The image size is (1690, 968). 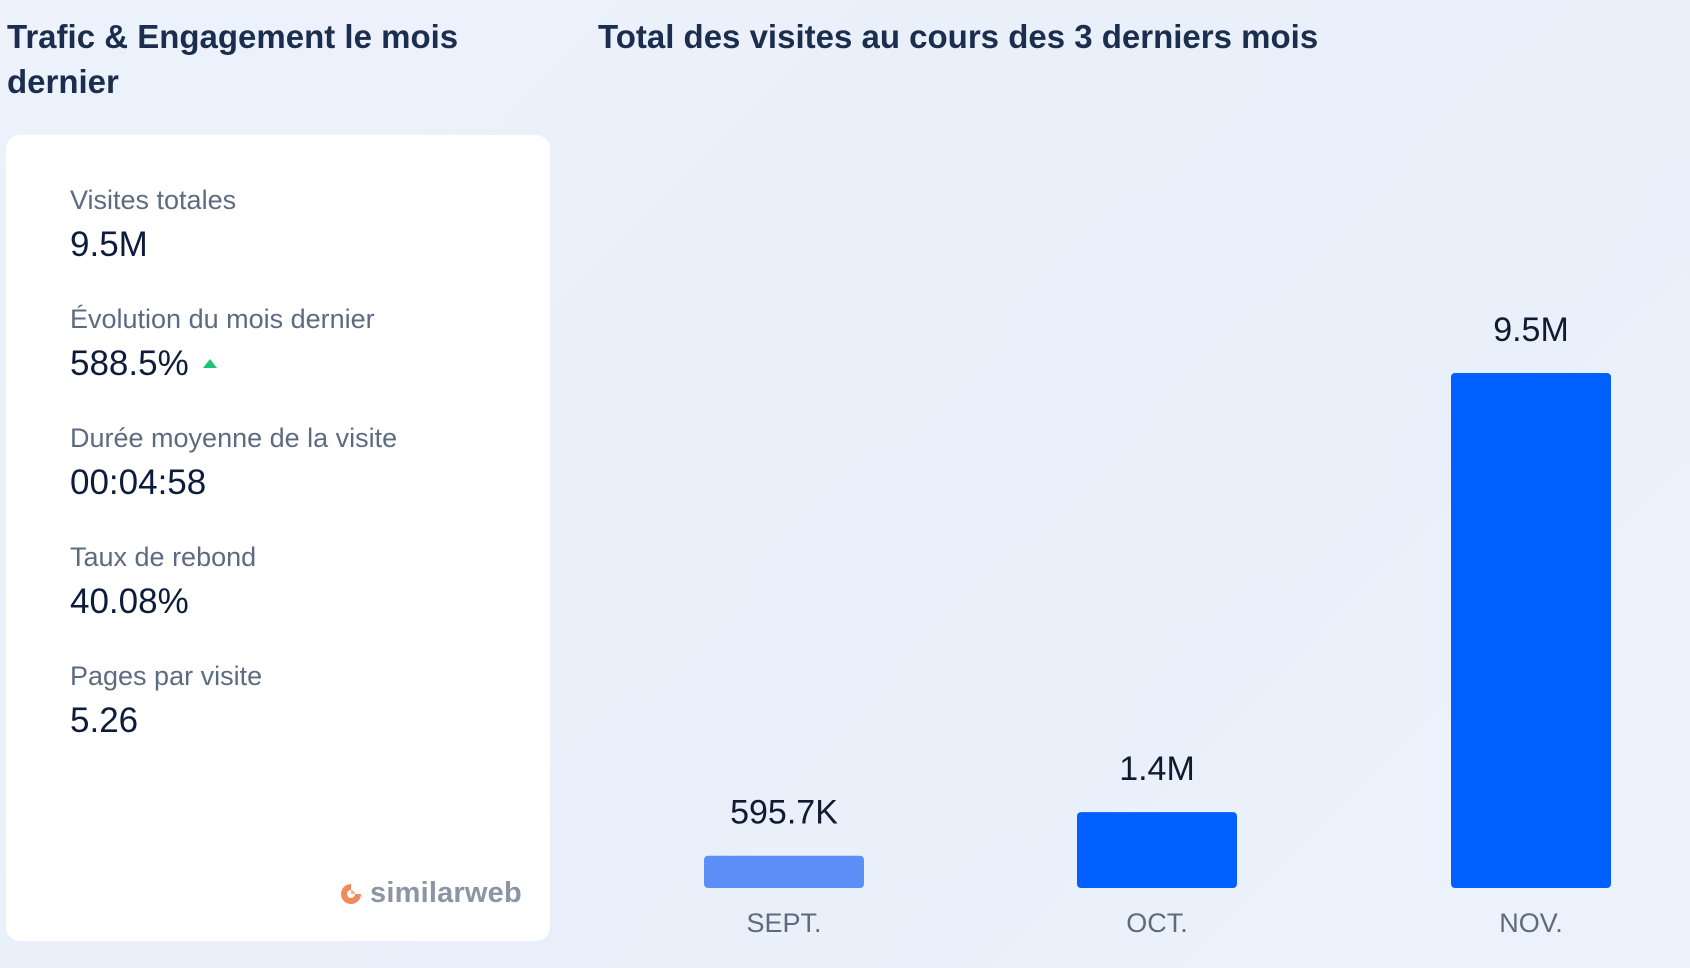 What do you see at coordinates (1531, 630) in the screenshot?
I see `bar-nov` at bounding box center [1531, 630].